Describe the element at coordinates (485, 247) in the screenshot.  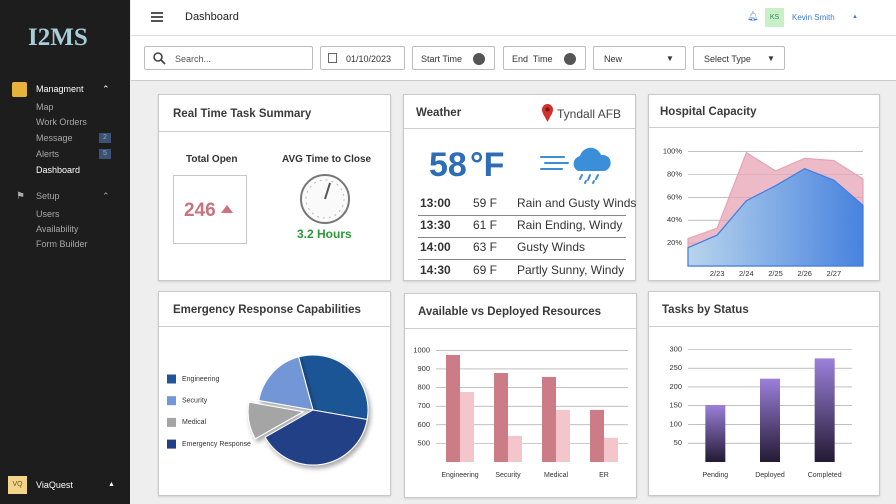
I see `forecast-temp: 63 F` at that location.